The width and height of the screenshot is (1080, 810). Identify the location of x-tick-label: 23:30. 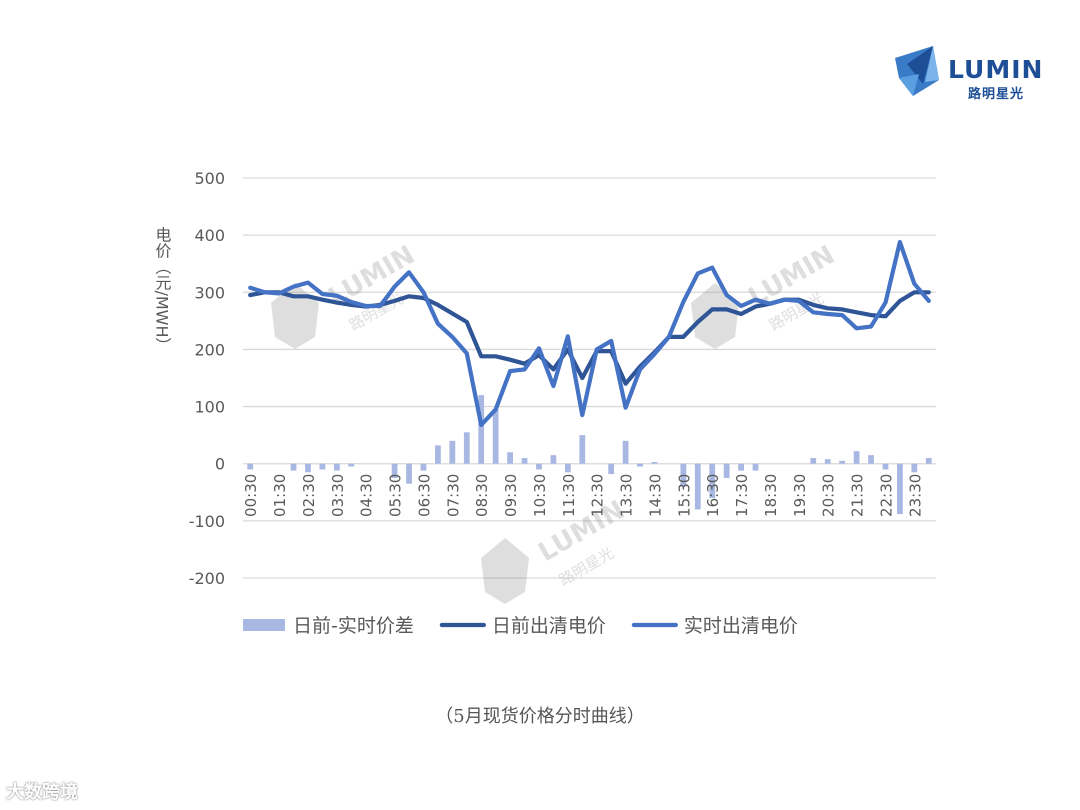
(915, 495).